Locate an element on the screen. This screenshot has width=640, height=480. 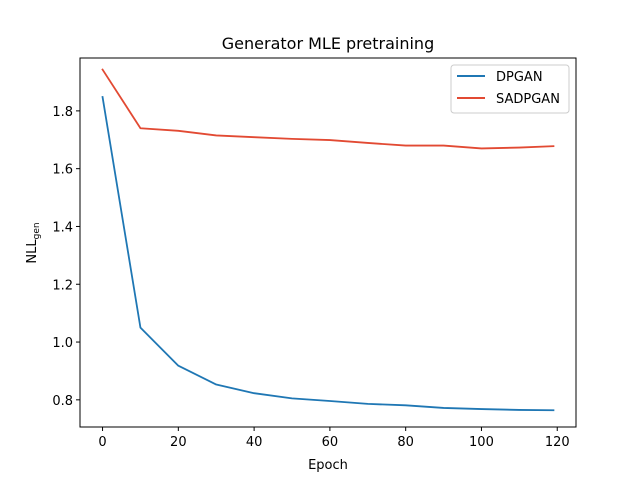
chart-title: Generator MLE pretraining is located at coordinates (328, 43).